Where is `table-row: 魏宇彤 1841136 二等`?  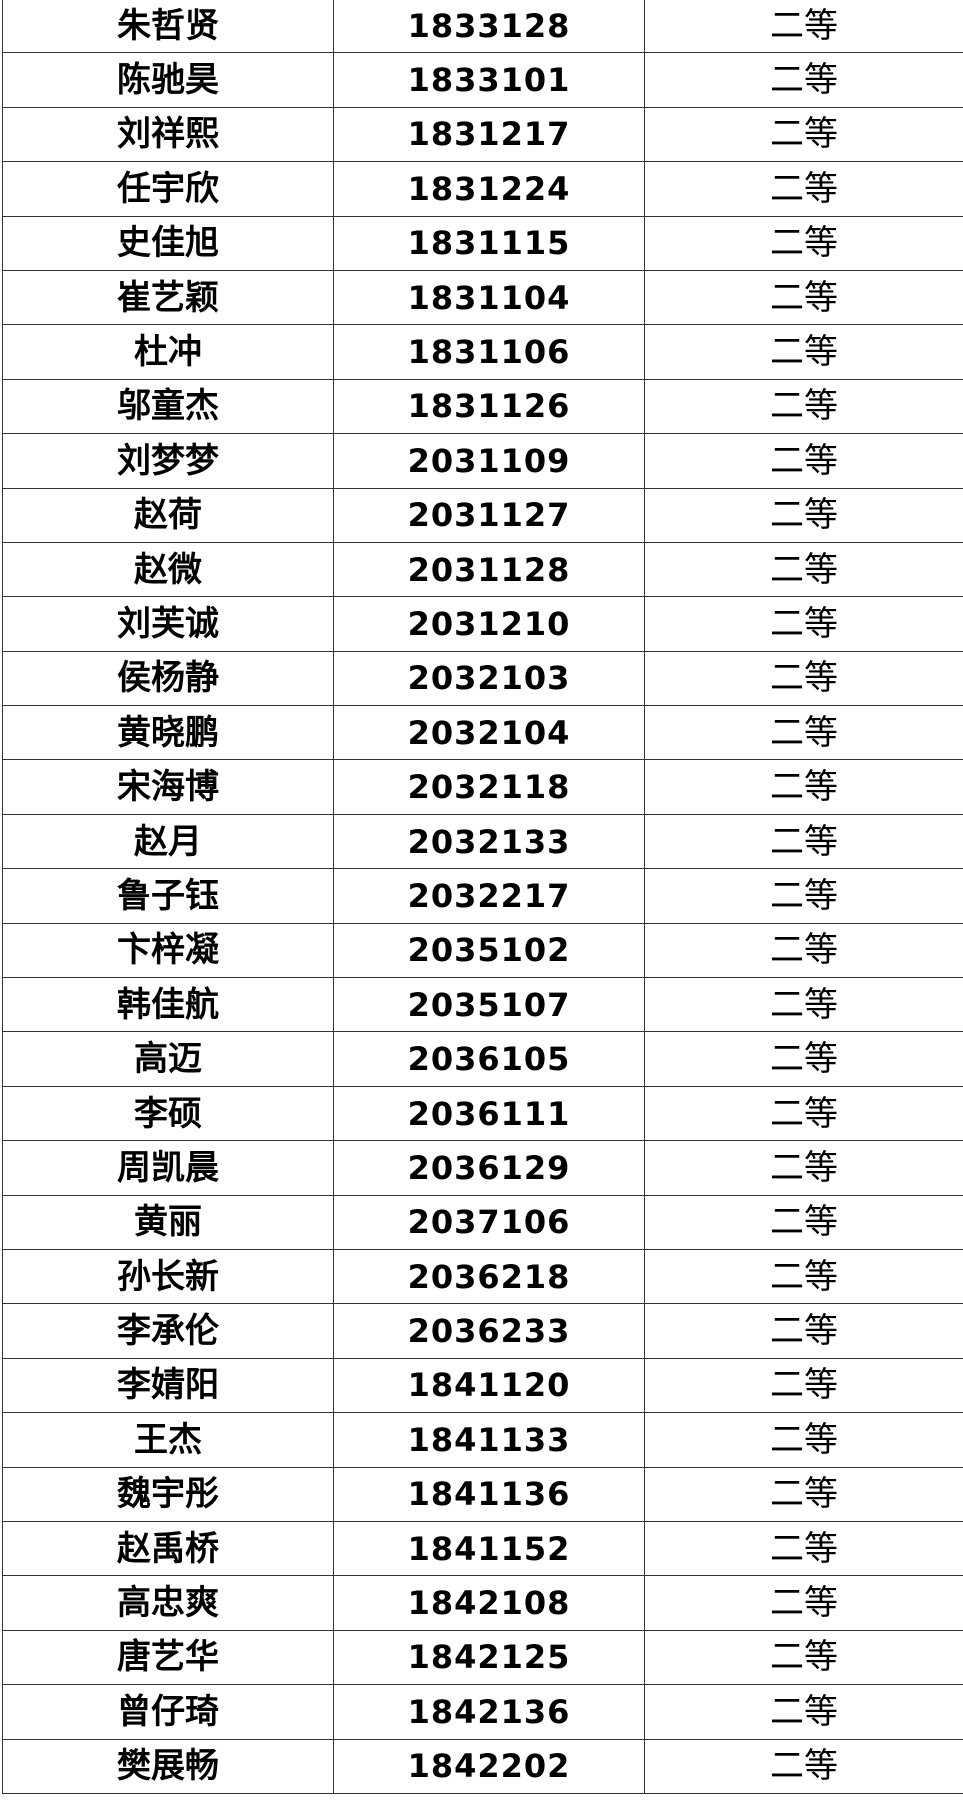
table-row: 魏宇彤 1841136 二等 is located at coordinates (482, 1494).